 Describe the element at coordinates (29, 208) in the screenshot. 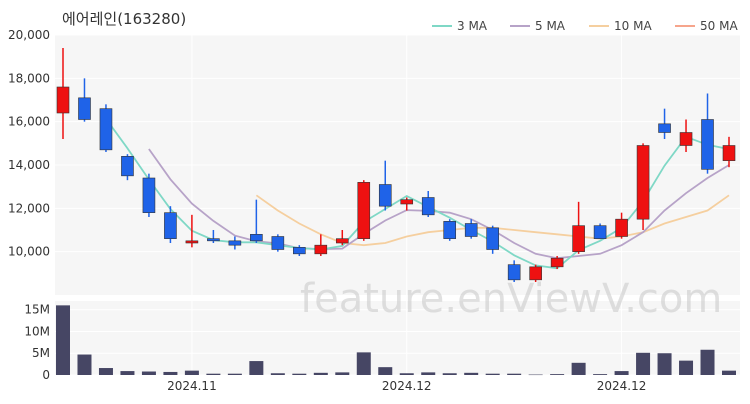

I see `price-tick-label: 12,000` at that location.